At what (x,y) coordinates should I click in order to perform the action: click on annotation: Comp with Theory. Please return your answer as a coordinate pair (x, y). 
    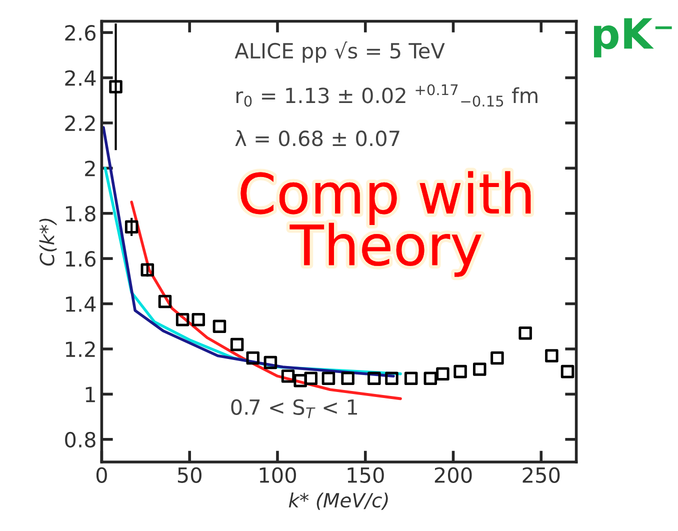
    Looking at the image, I should click on (385, 224).